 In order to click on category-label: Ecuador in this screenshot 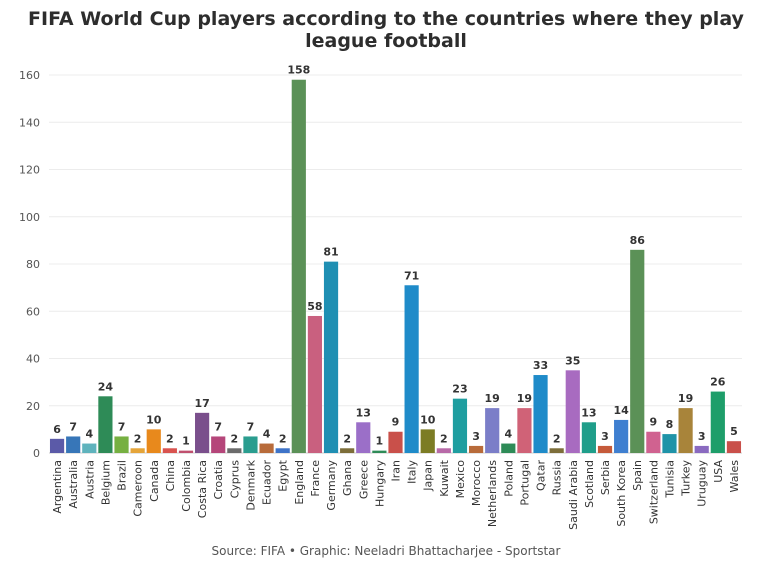, I will do `click(267, 482)`.